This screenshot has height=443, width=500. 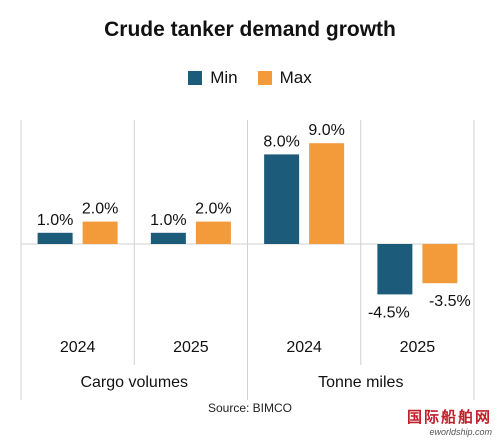 What do you see at coordinates (295, 77) in the screenshot?
I see `legend-label-max: Max` at bounding box center [295, 77].